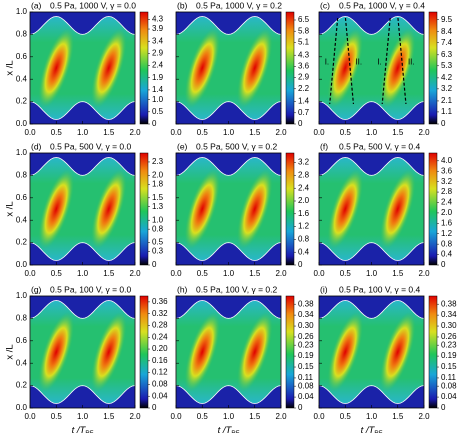 Image resolution: width=474 pixels, height=433 pixels. What do you see at coordinates (306, 336) in the screenshot?
I see `colorbar-tick-label: 0.26` at bounding box center [306, 336].